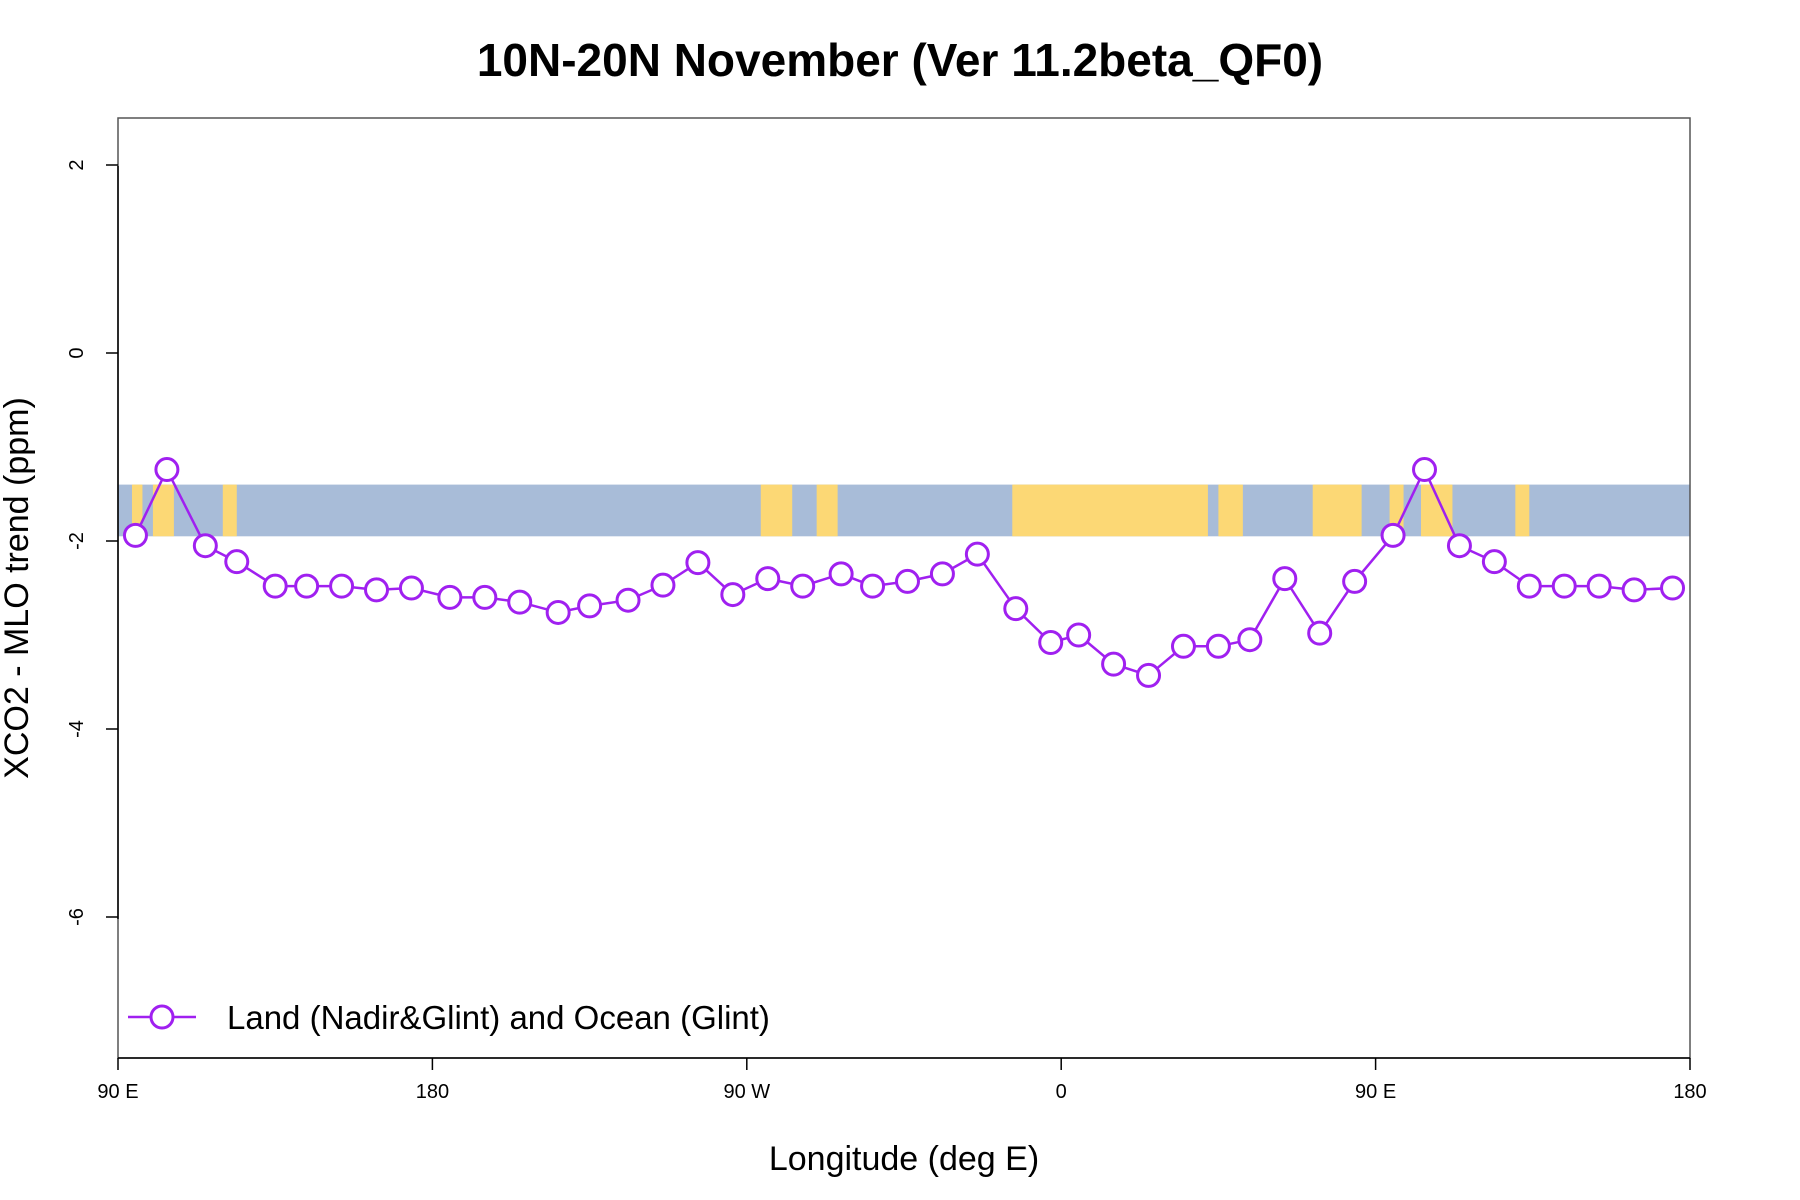  What do you see at coordinates (902, 1080) in the screenshot?
I see `x-axis: 90 E 180 90 W 0 90 E 180` at bounding box center [902, 1080].